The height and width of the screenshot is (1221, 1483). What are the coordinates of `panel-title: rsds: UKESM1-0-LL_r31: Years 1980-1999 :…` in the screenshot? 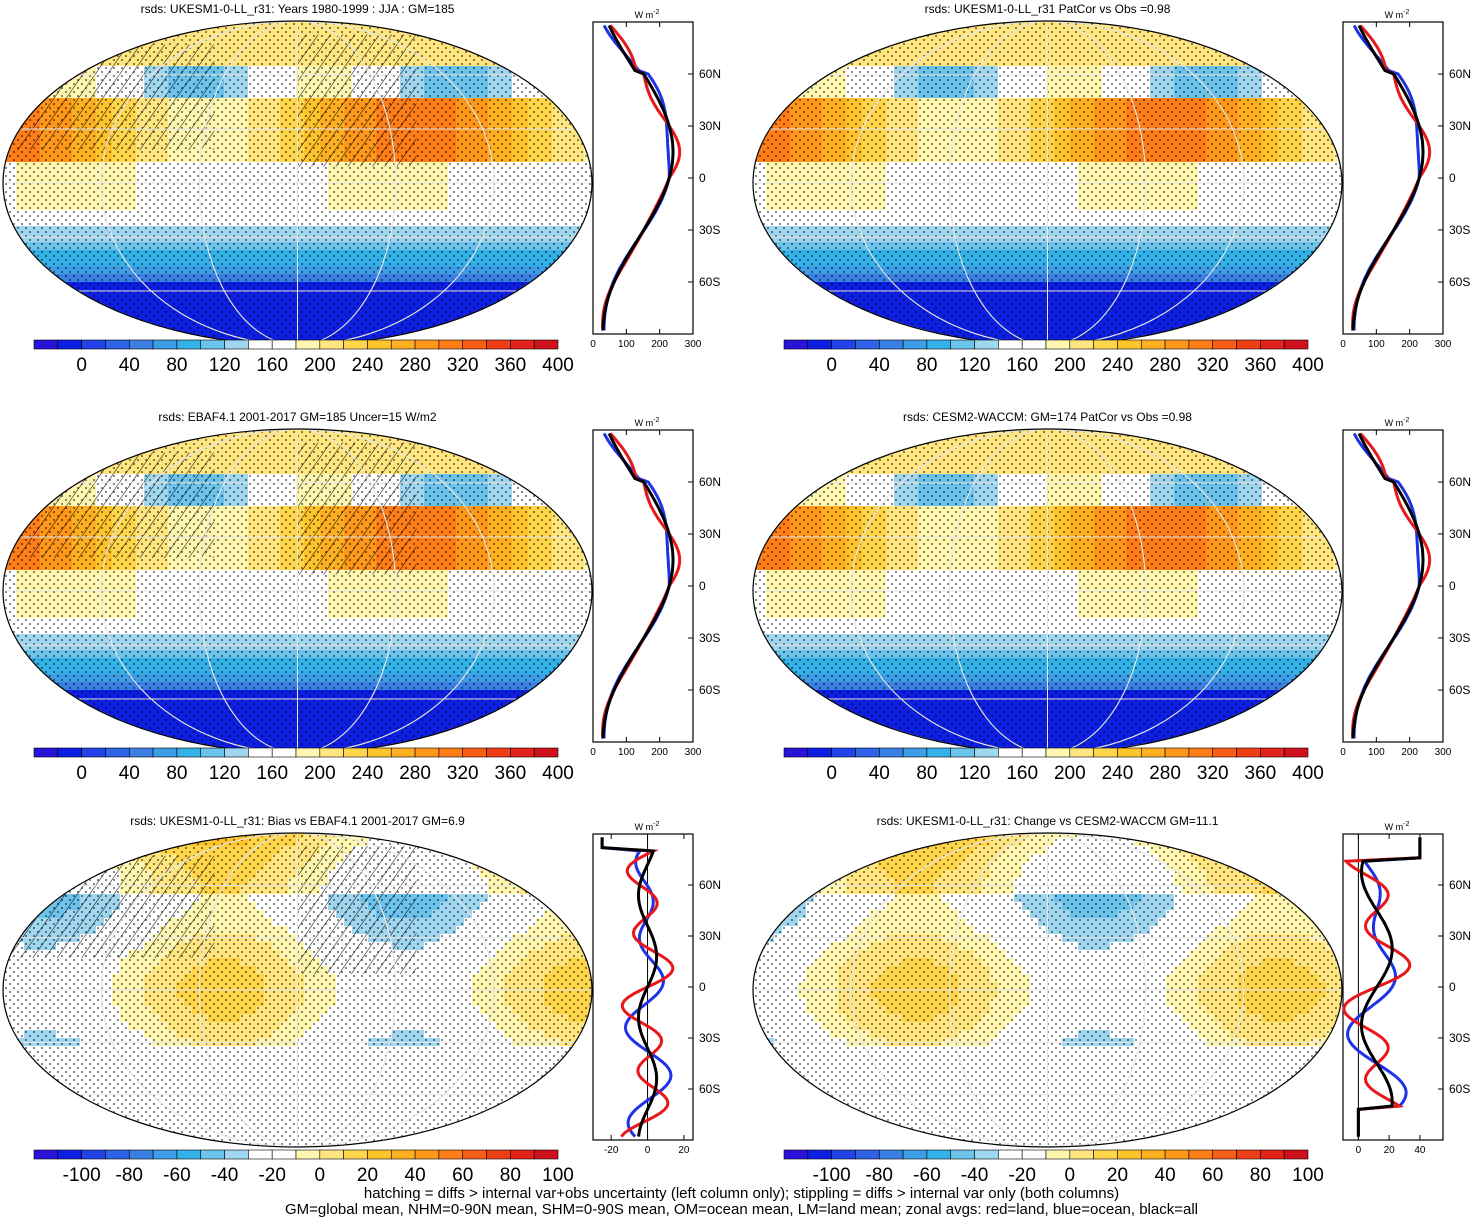 It's located at (297, 9).